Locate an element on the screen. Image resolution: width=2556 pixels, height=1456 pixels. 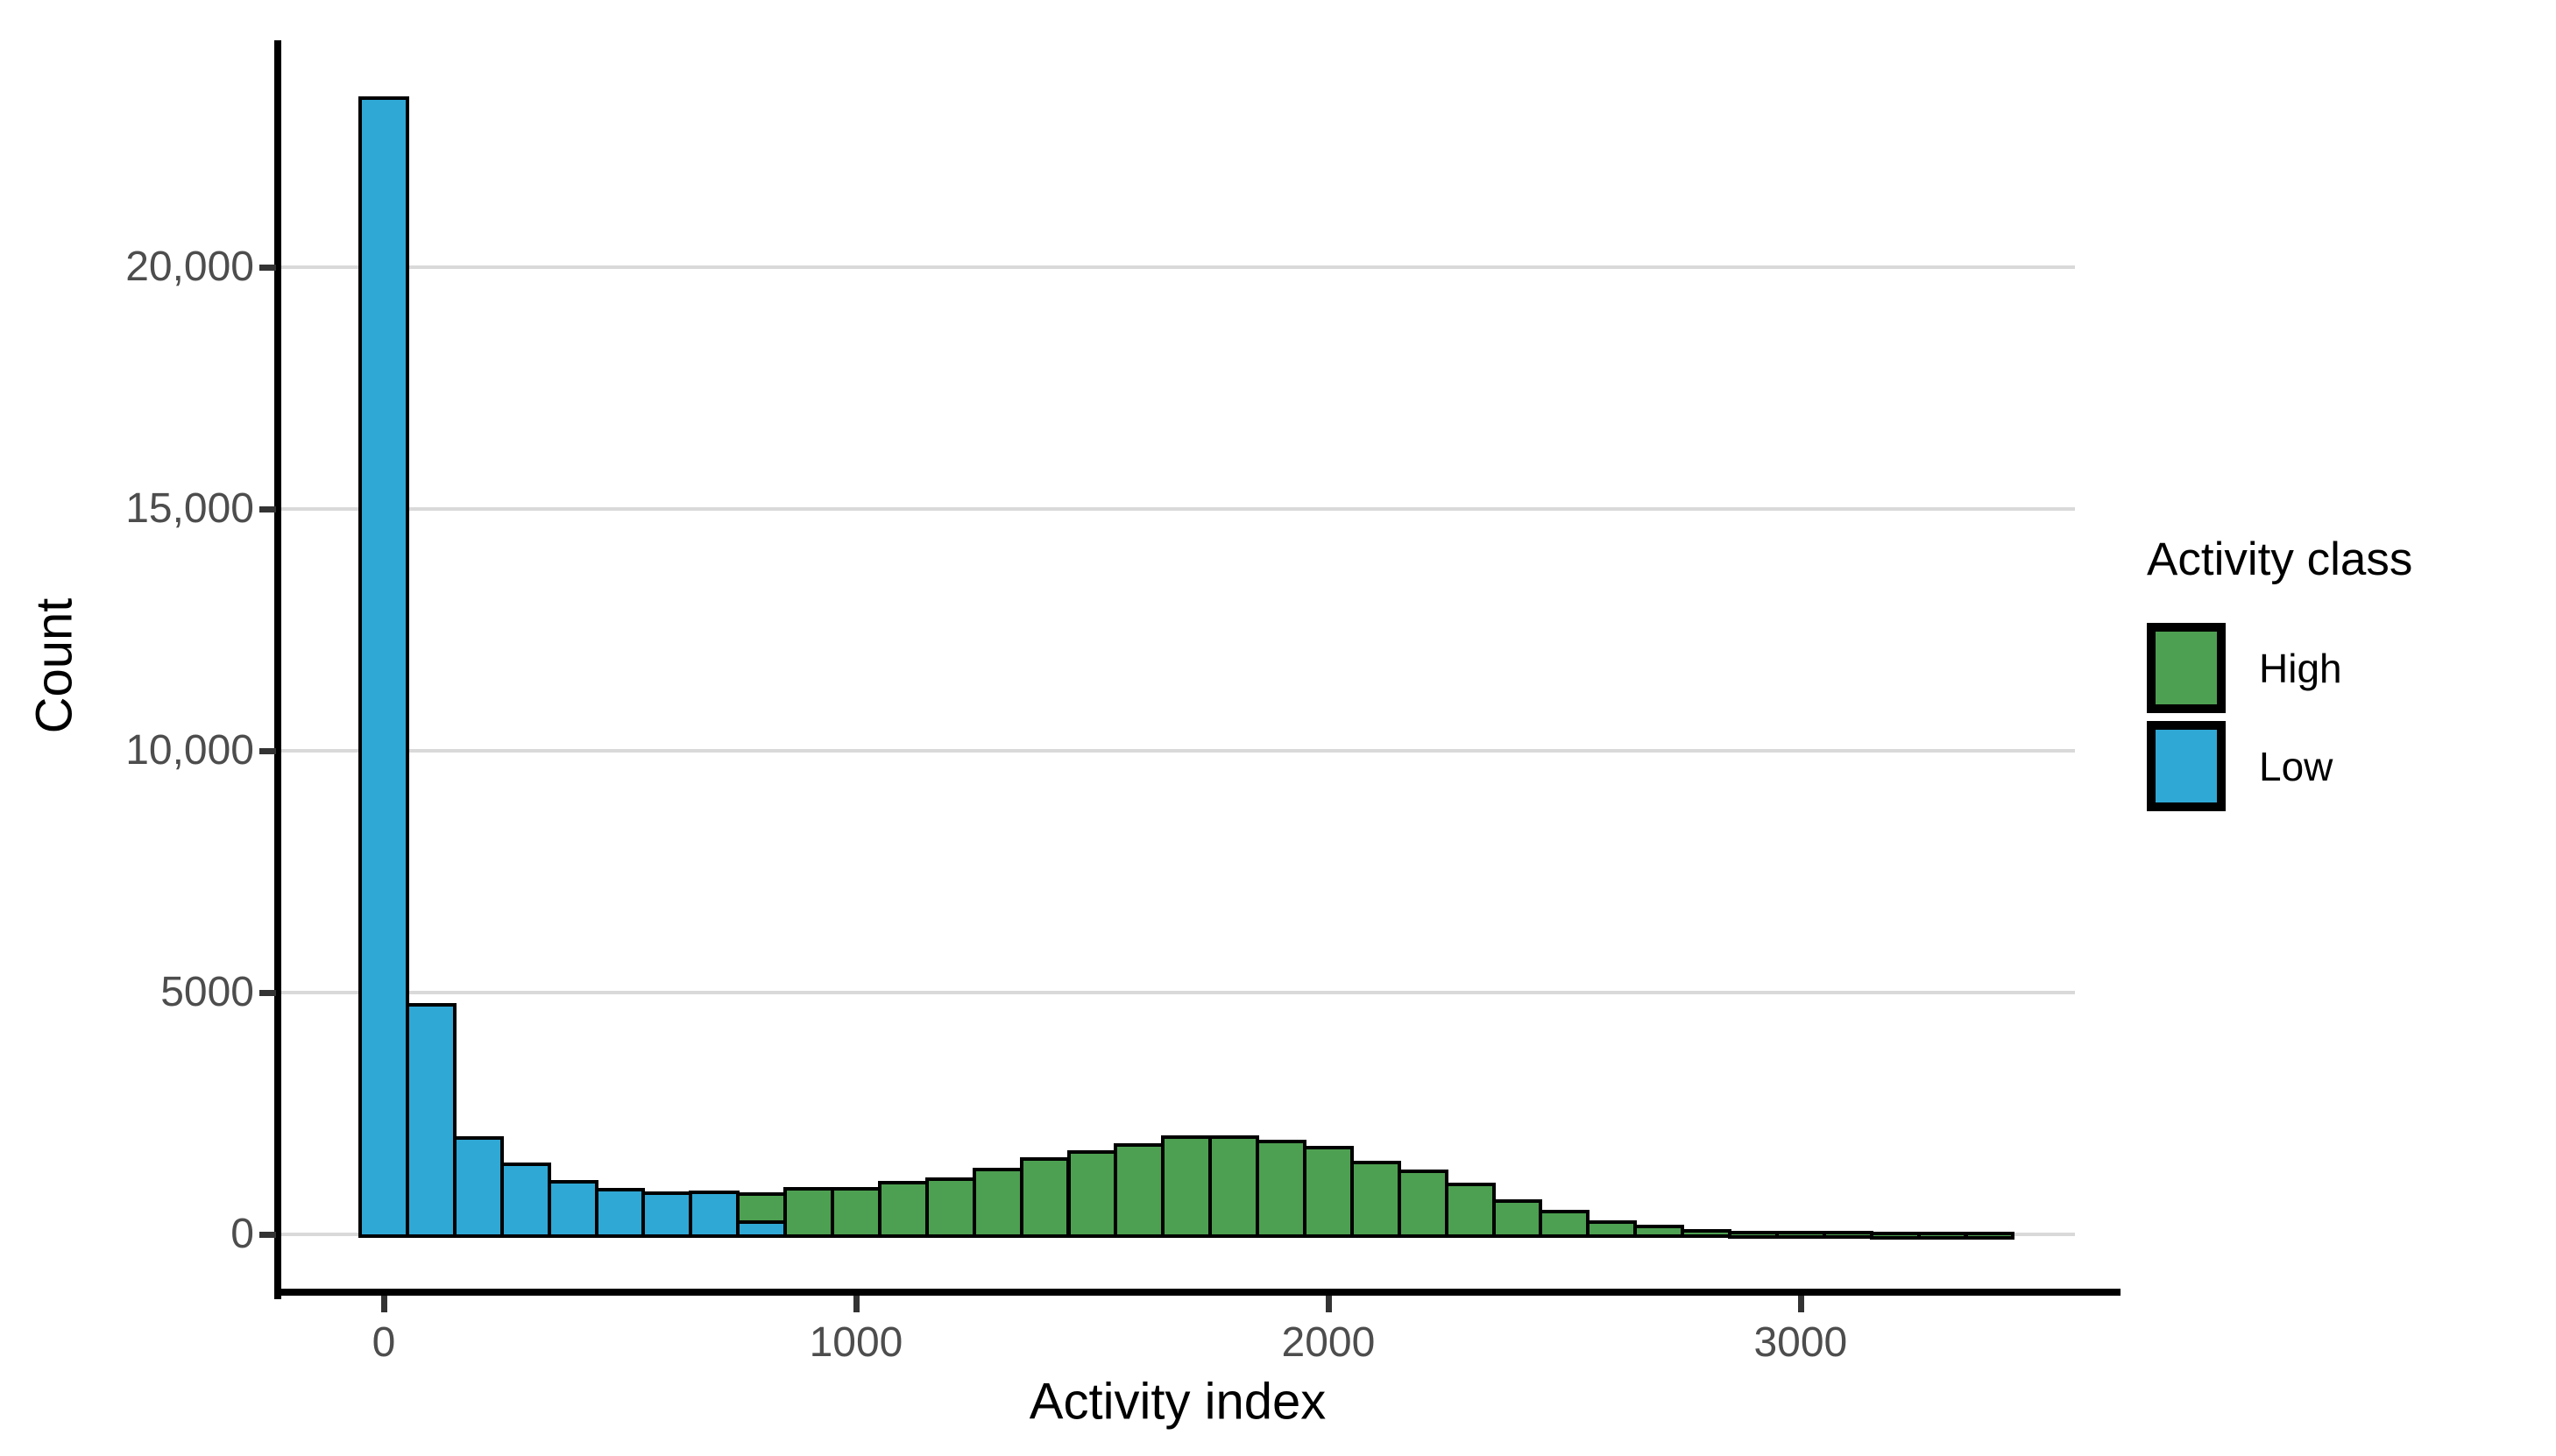
x-tick-label: 1000 is located at coordinates (856, 1342).